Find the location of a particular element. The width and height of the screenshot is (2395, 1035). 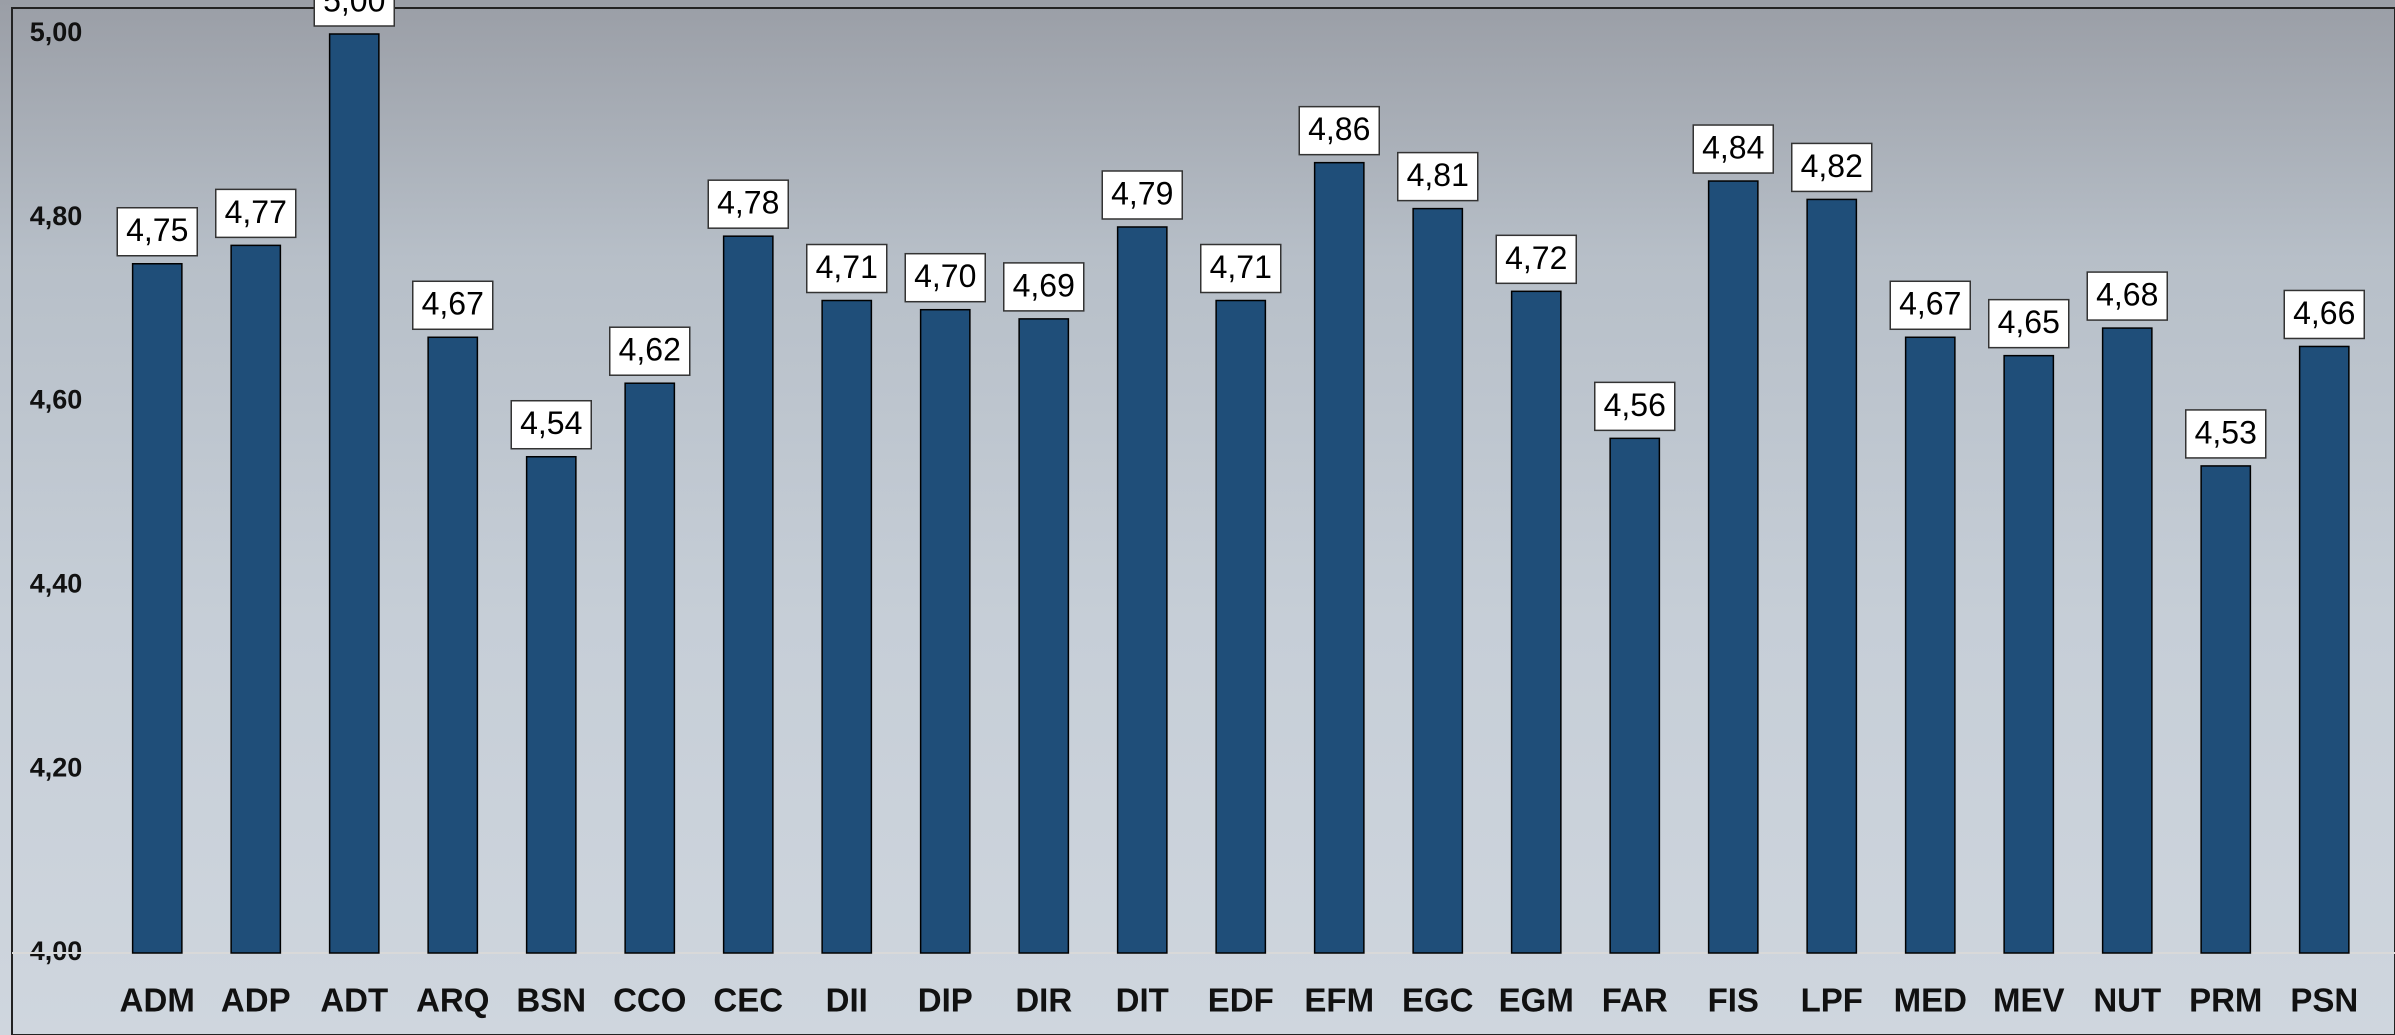

y-tick-label: 5,00 is located at coordinates (56, 32).